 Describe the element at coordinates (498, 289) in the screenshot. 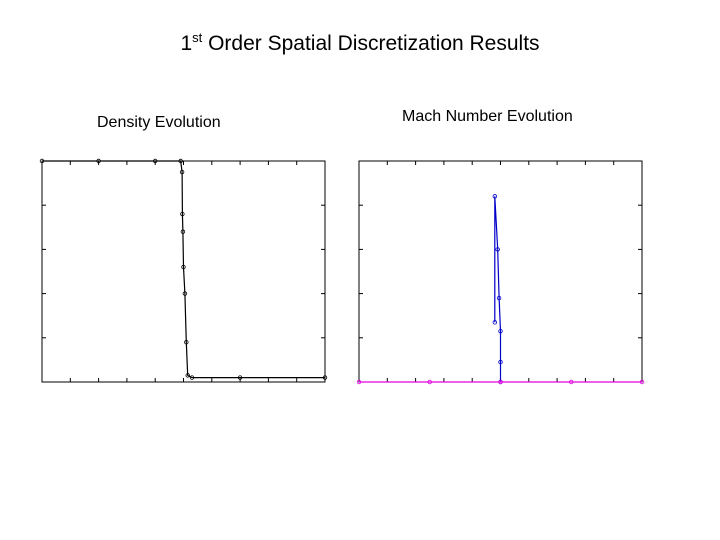

I see `mach-series-0-line` at that location.